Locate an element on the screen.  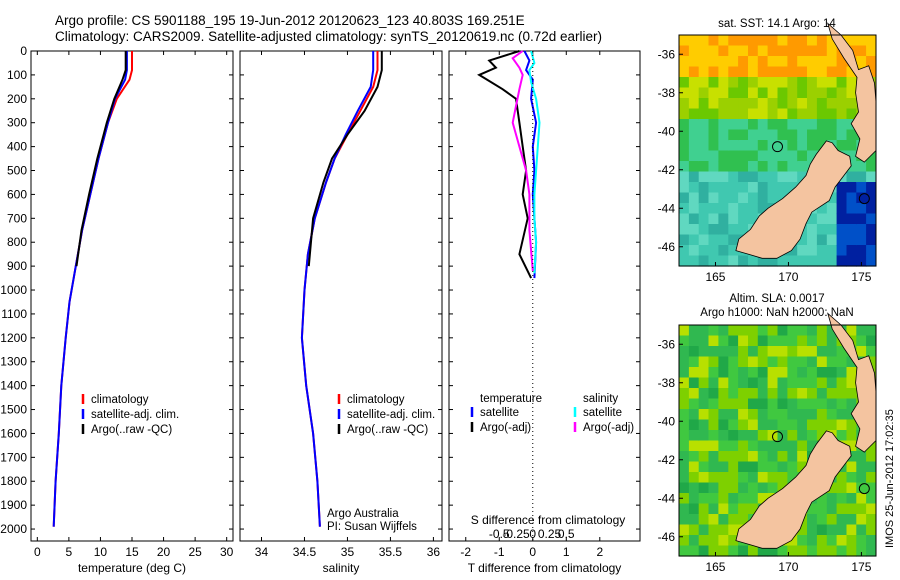
legend-header-salinity: salinity is located at coordinates (600, 399).